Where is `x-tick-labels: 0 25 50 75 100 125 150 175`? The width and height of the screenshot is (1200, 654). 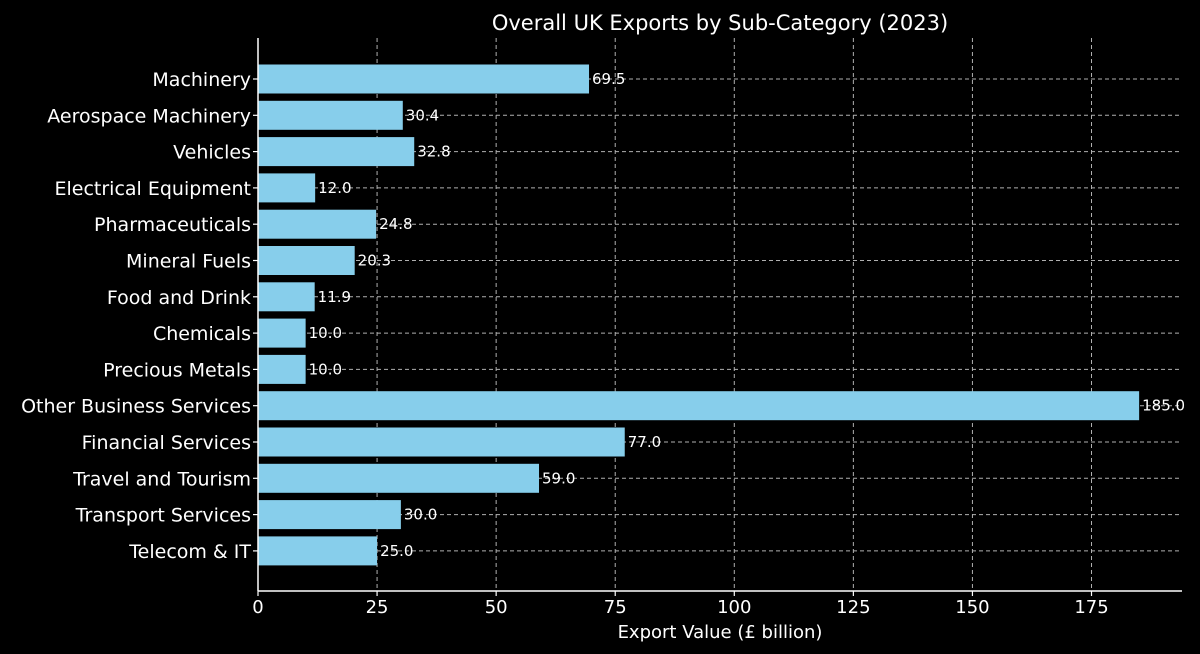 x-tick-labels: 0 25 50 75 100 125 150 175 is located at coordinates (680, 604).